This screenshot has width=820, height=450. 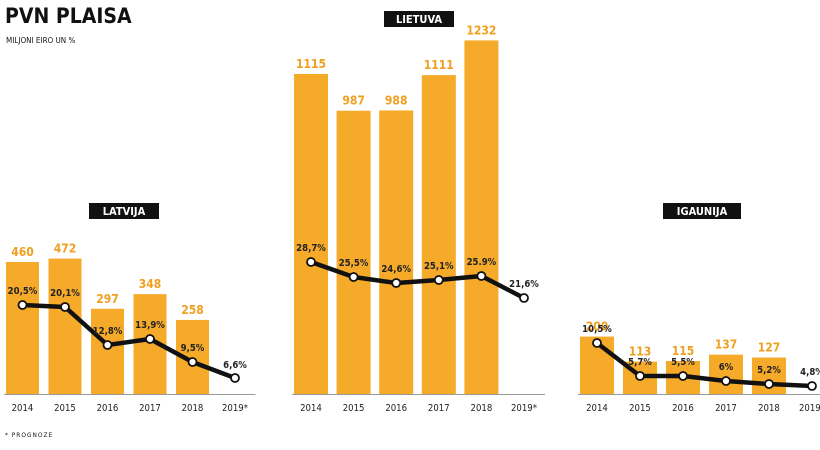 What do you see at coordinates (769, 348) in the screenshot?
I see `bar-value-label: 127` at bounding box center [769, 348].